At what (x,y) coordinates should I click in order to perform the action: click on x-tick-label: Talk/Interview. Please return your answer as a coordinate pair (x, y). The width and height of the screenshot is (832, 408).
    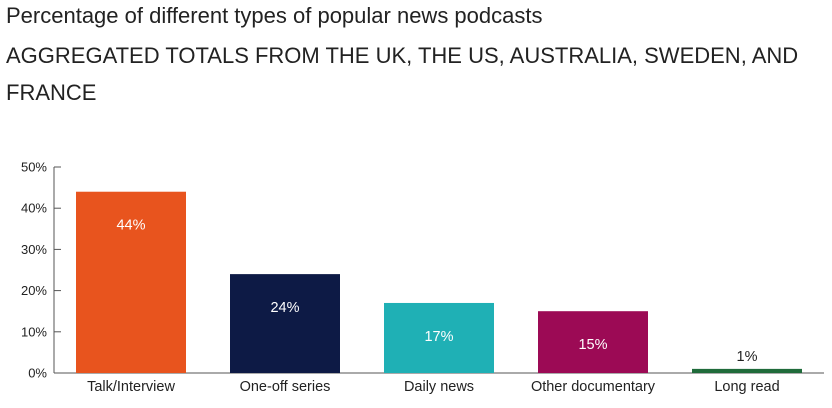
    Looking at the image, I should click on (131, 387).